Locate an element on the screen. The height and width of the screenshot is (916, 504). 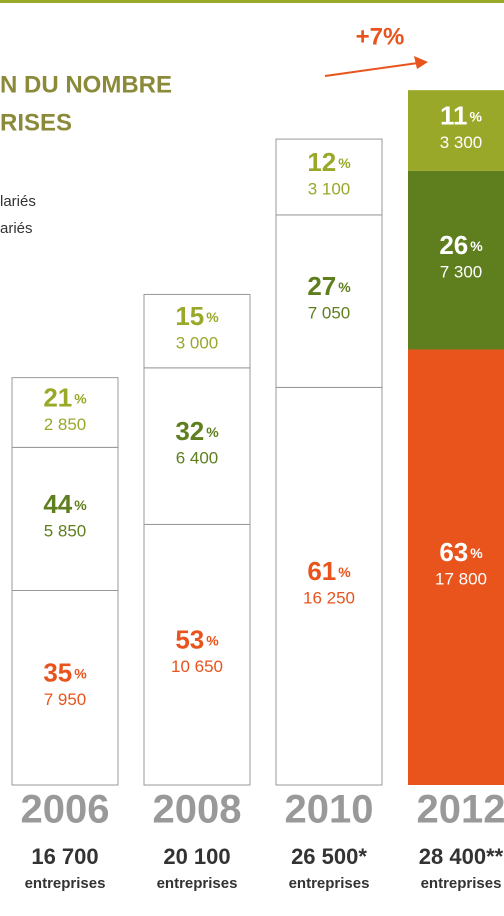
arrow-head is located at coordinates (421, 62).